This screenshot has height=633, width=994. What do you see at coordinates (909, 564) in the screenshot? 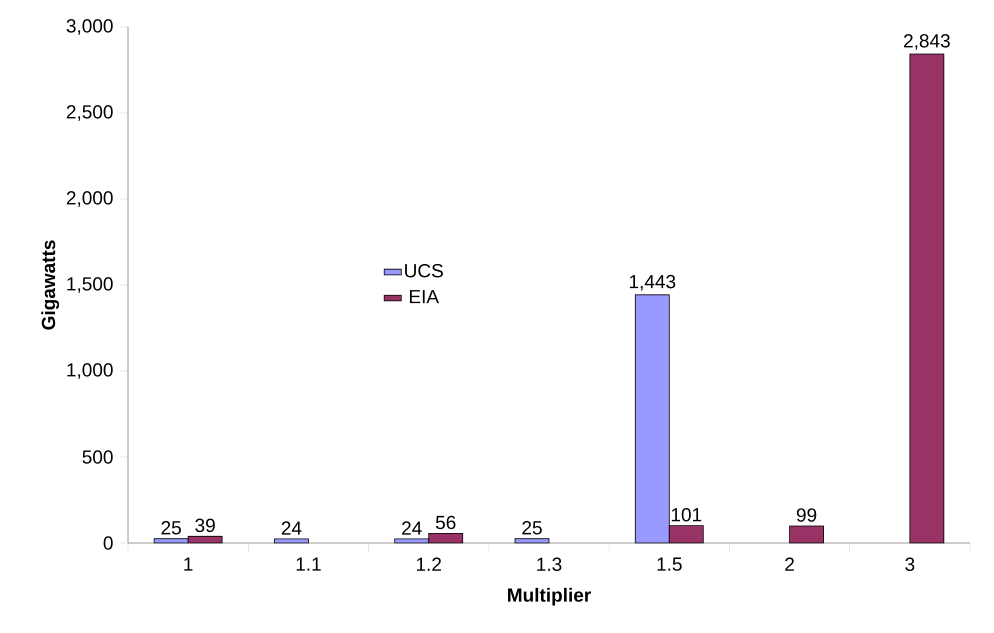
I see `x-tick-label: 3` at bounding box center [909, 564].